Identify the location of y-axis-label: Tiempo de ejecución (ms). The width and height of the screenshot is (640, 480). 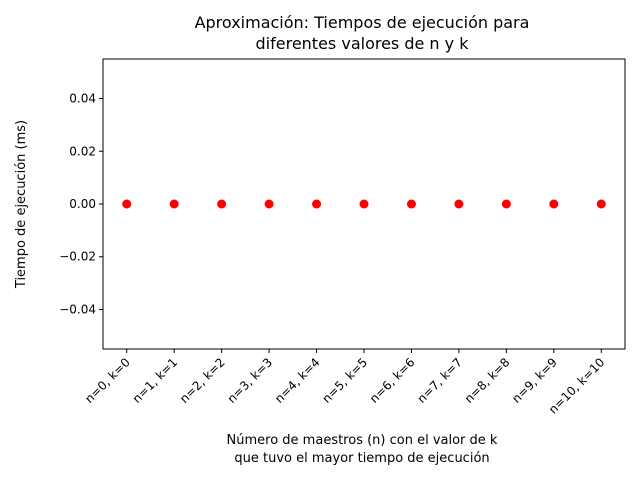
(21, 204).